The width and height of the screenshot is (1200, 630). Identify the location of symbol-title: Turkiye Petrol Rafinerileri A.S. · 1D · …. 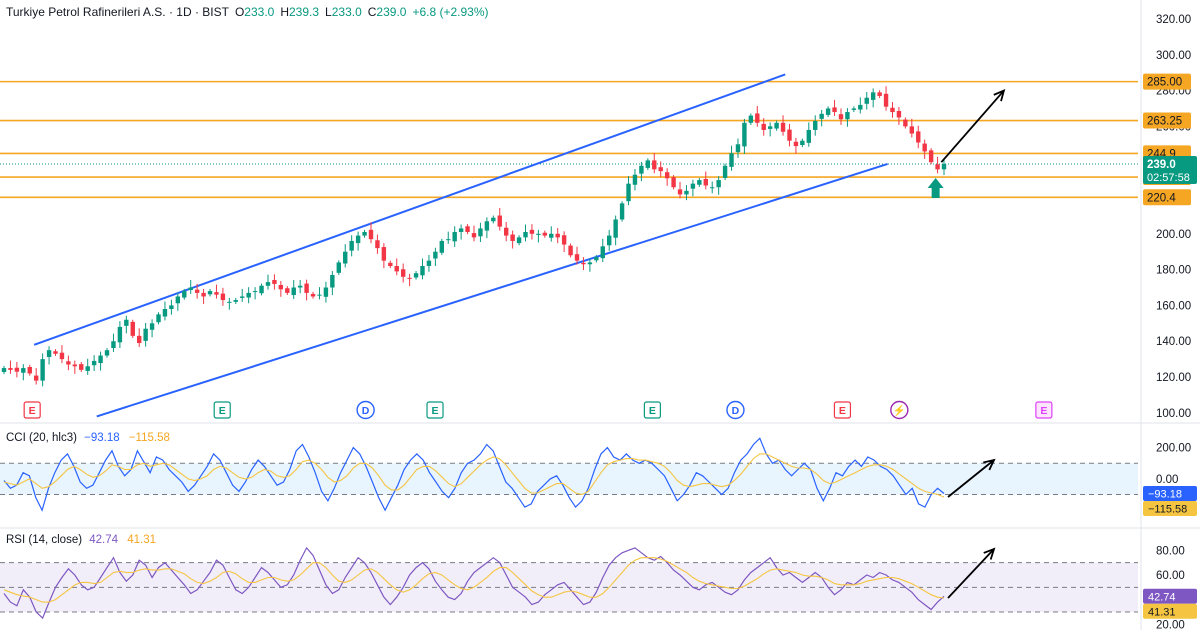
(117, 12).